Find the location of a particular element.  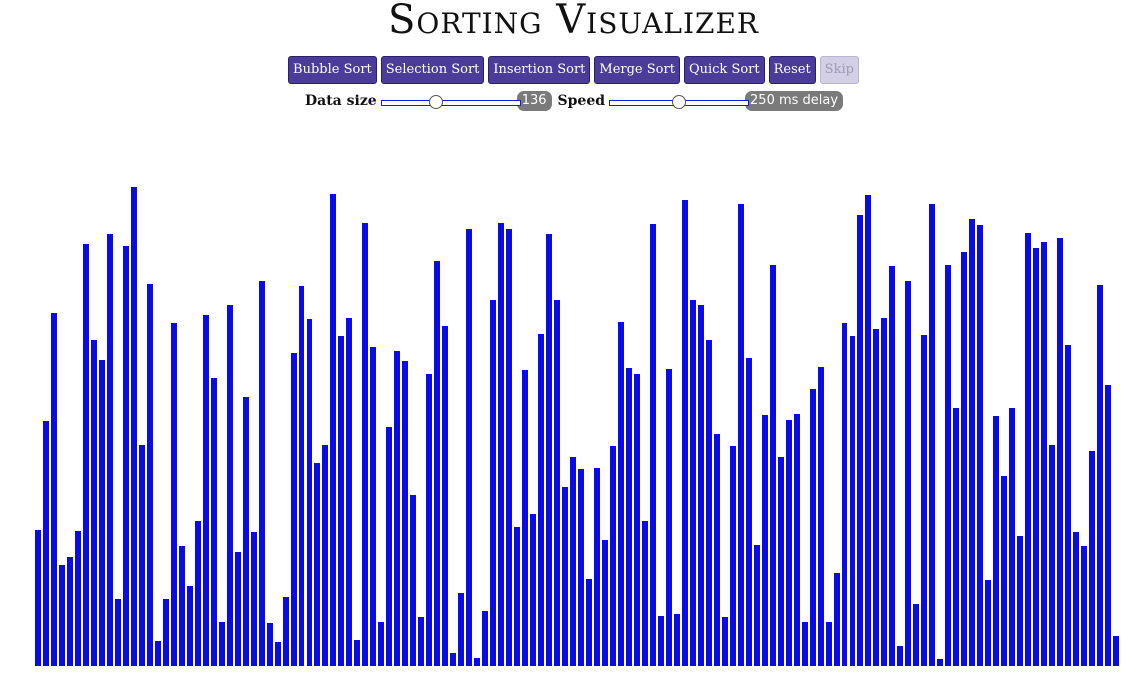

speed-label: Speed is located at coordinates (581, 101).